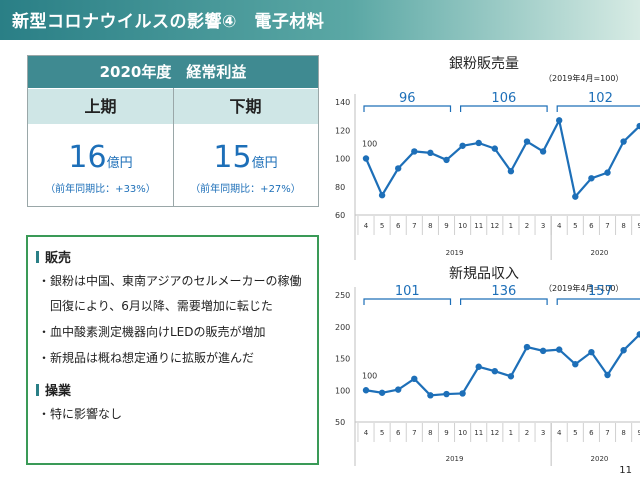  Describe the element at coordinates (173, 72) in the screenshot. I see `profit-table-title: 2020年度 経常利益` at that location.